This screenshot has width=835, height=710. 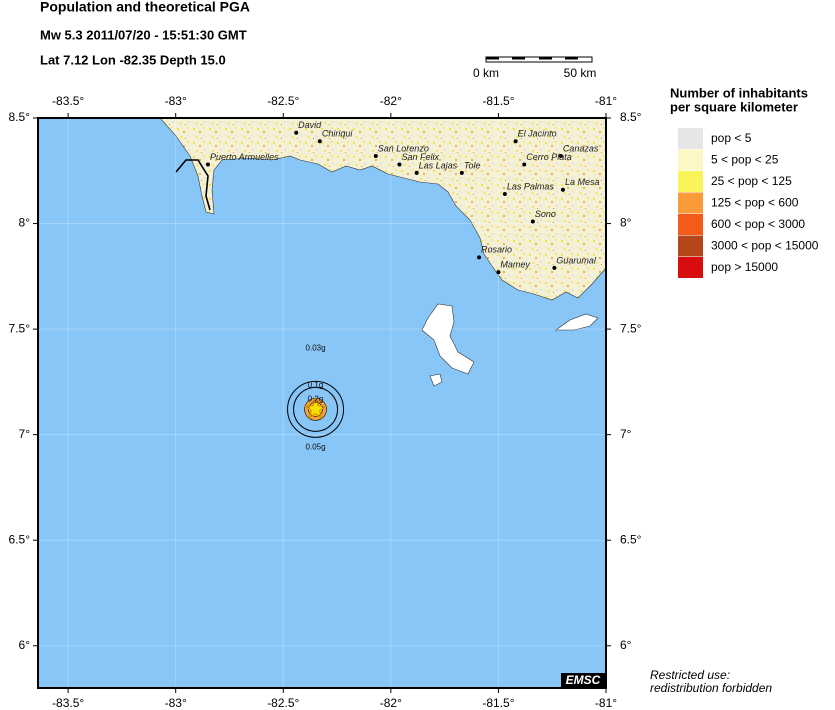 What do you see at coordinates (739, 92) in the screenshot?
I see `legend-title: Number of inhabitants` at bounding box center [739, 92].